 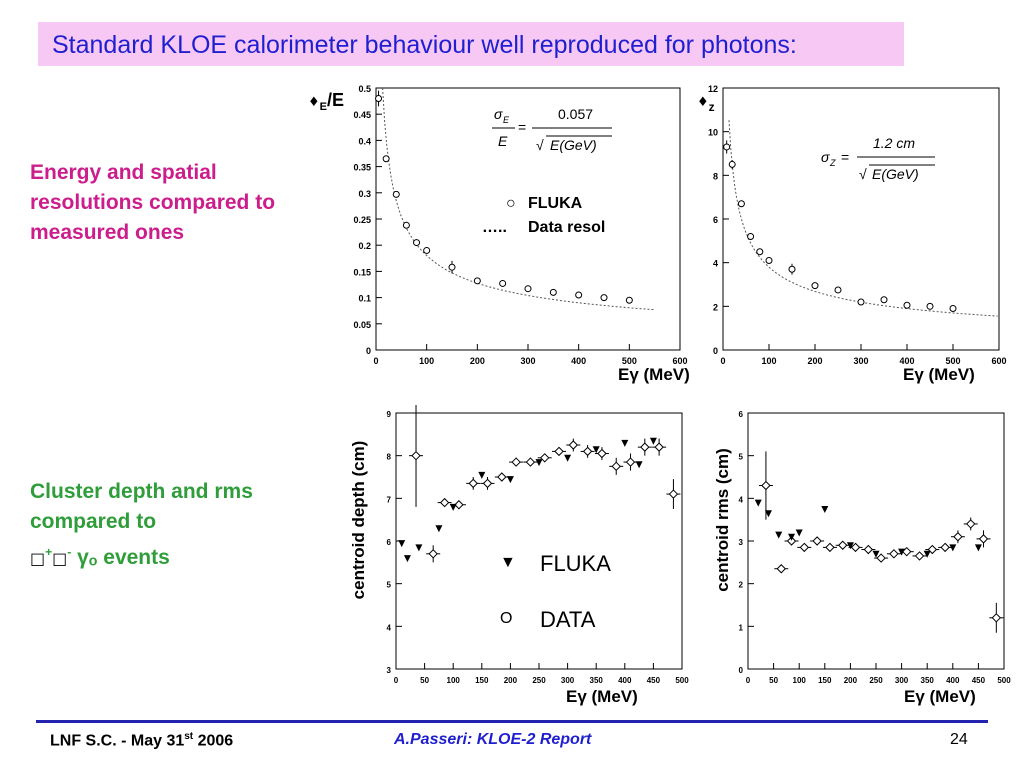 I want to click on formula-e: E, so click(x=503, y=141).